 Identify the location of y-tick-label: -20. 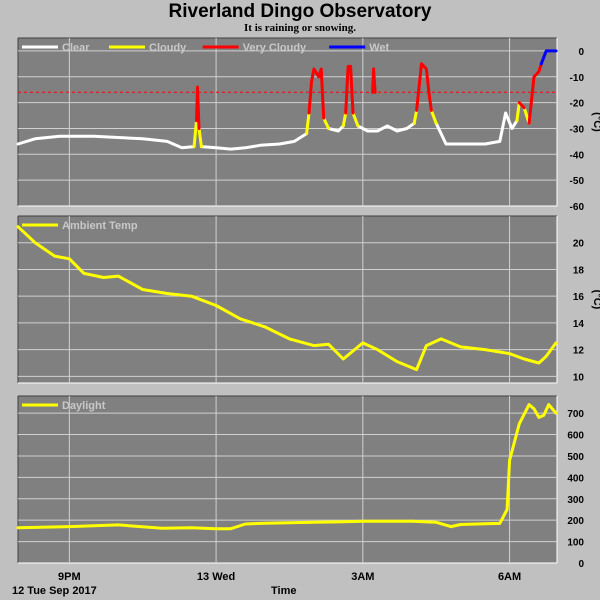
(577, 104).